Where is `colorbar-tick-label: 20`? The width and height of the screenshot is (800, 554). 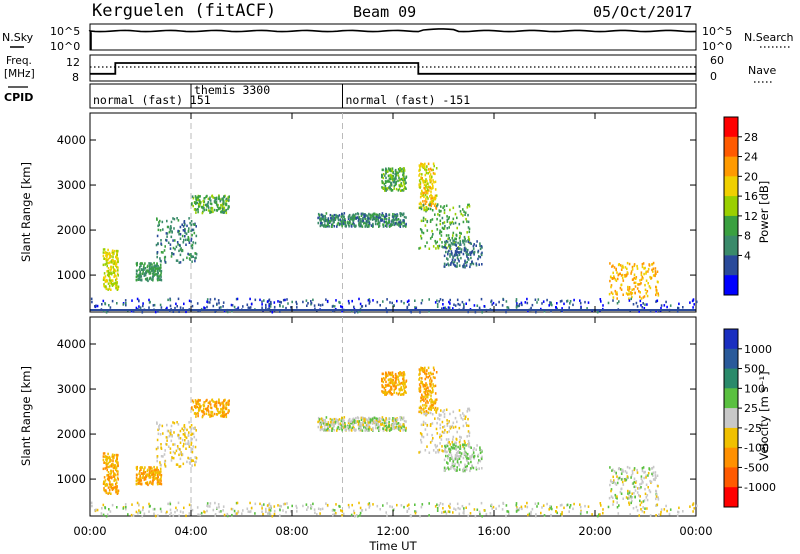
colorbar-tick-label: 20 is located at coordinates (751, 176).